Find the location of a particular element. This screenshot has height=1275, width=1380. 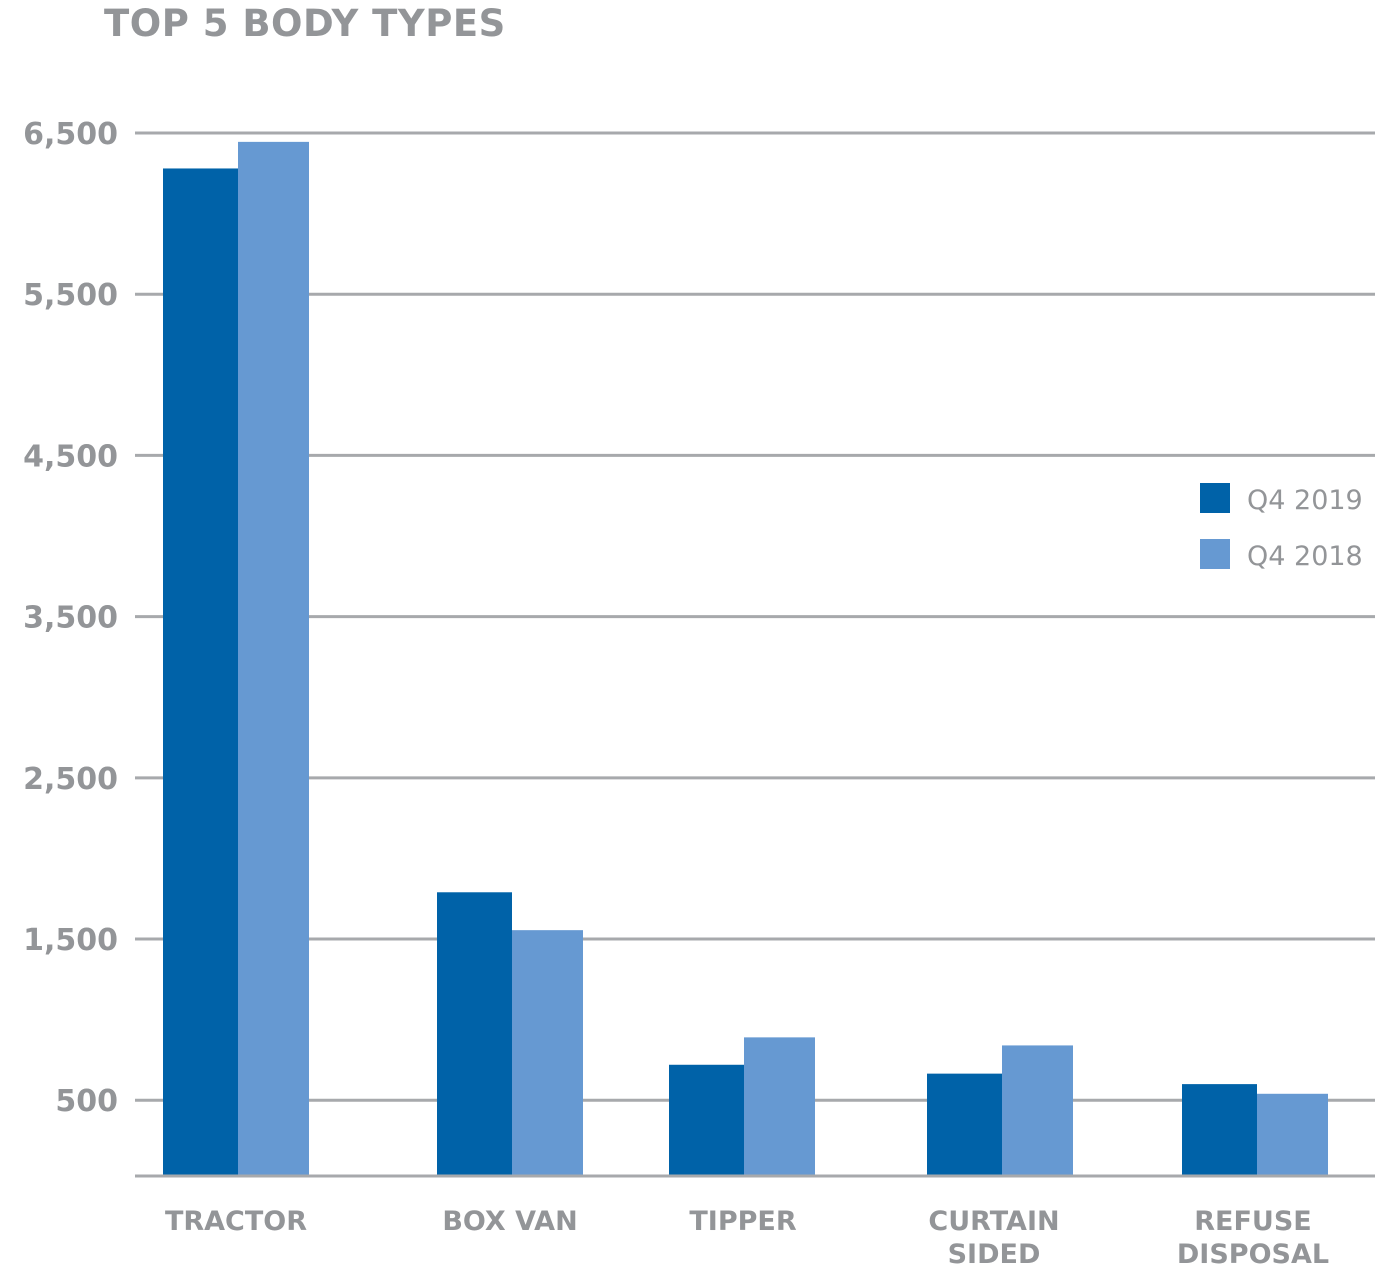

y-tick-label: 6,500 is located at coordinates (70, 134).